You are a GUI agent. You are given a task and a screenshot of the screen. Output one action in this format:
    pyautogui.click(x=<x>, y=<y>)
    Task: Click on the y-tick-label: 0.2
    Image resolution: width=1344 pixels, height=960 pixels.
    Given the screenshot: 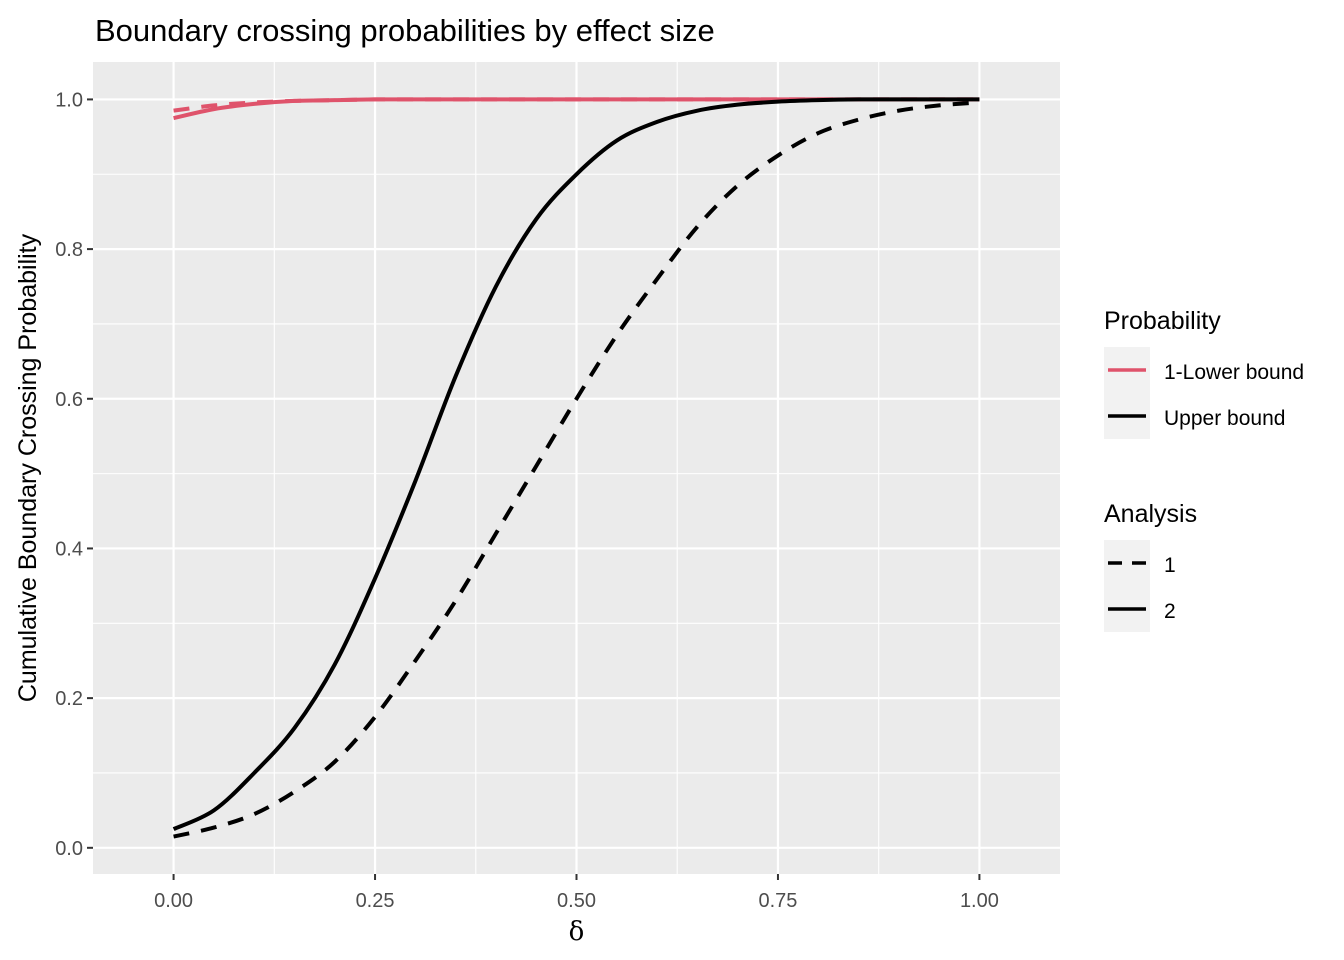 What is the action you would take?
    pyautogui.click(x=69, y=699)
    